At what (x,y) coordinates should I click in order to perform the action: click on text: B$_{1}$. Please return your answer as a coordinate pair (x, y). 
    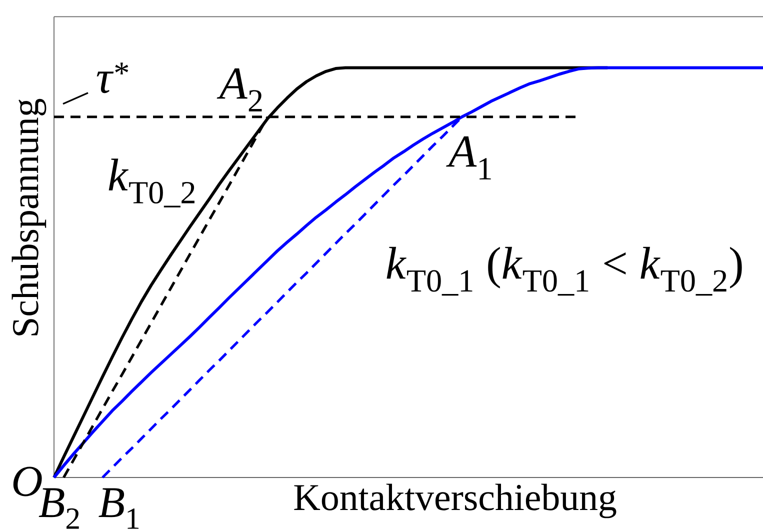
    Looking at the image, I should click on (118, 508).